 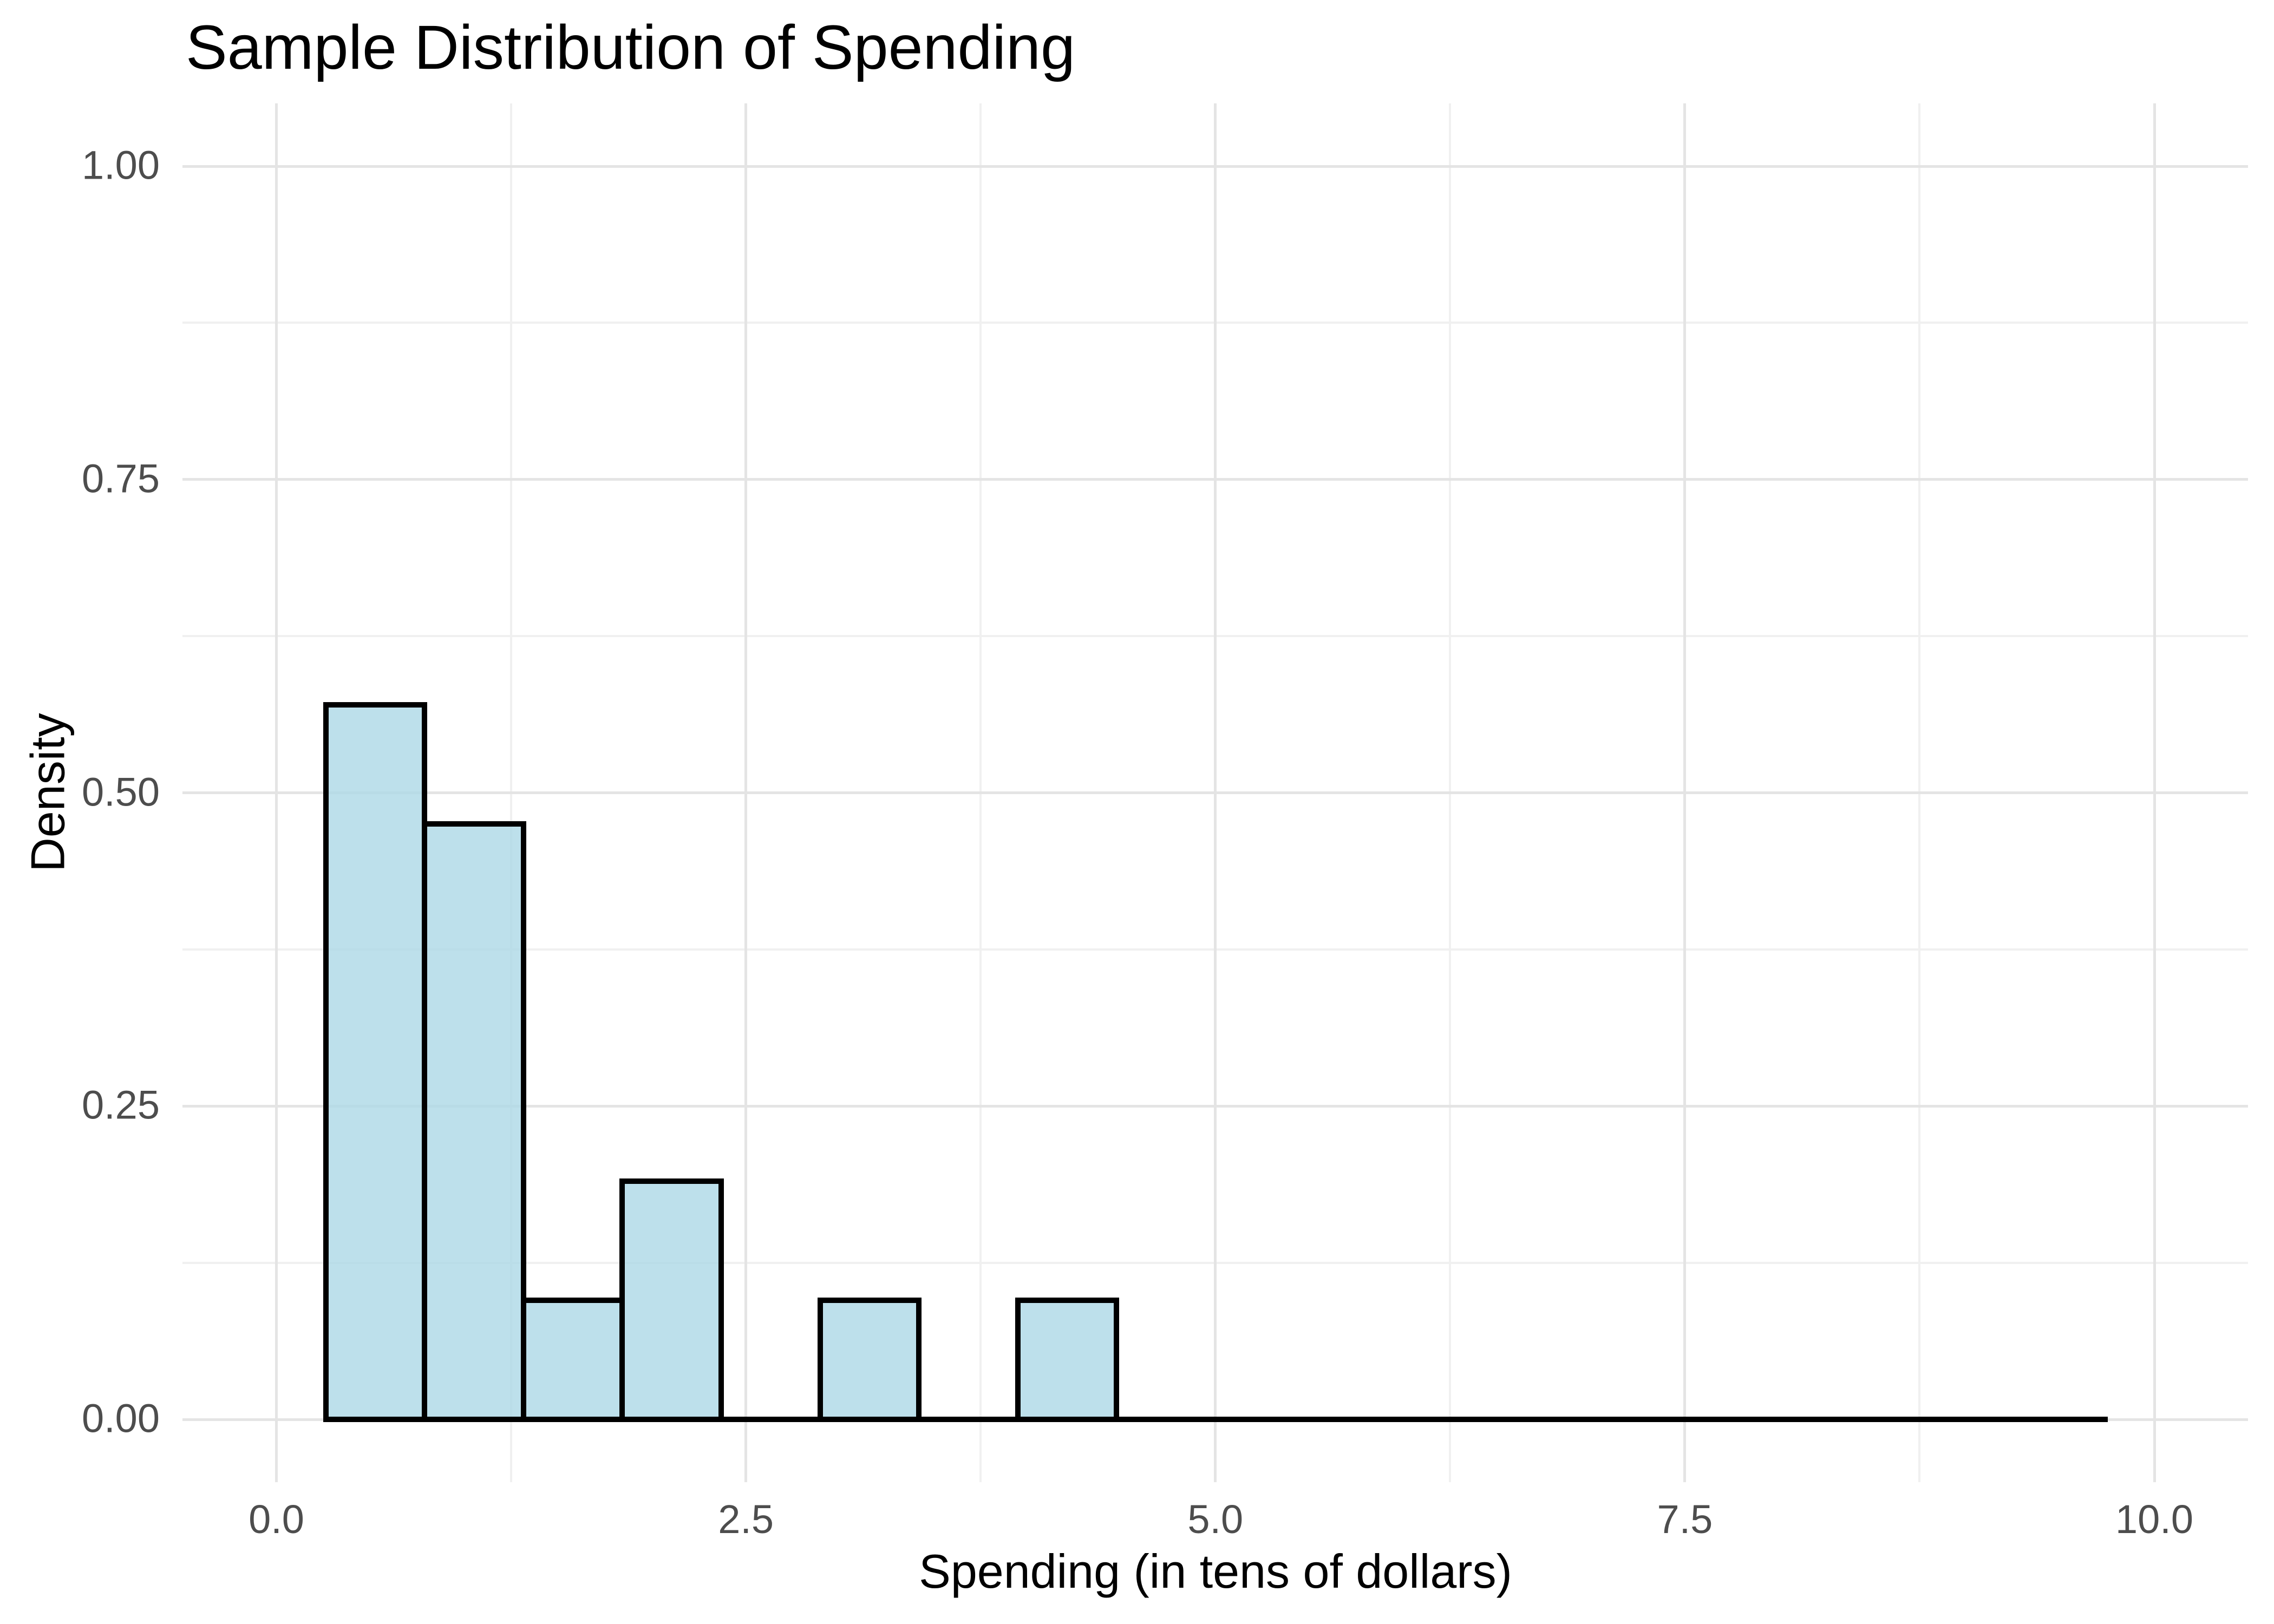 I want to click on x-tick-label: 7.5, so click(x=1685, y=1519).